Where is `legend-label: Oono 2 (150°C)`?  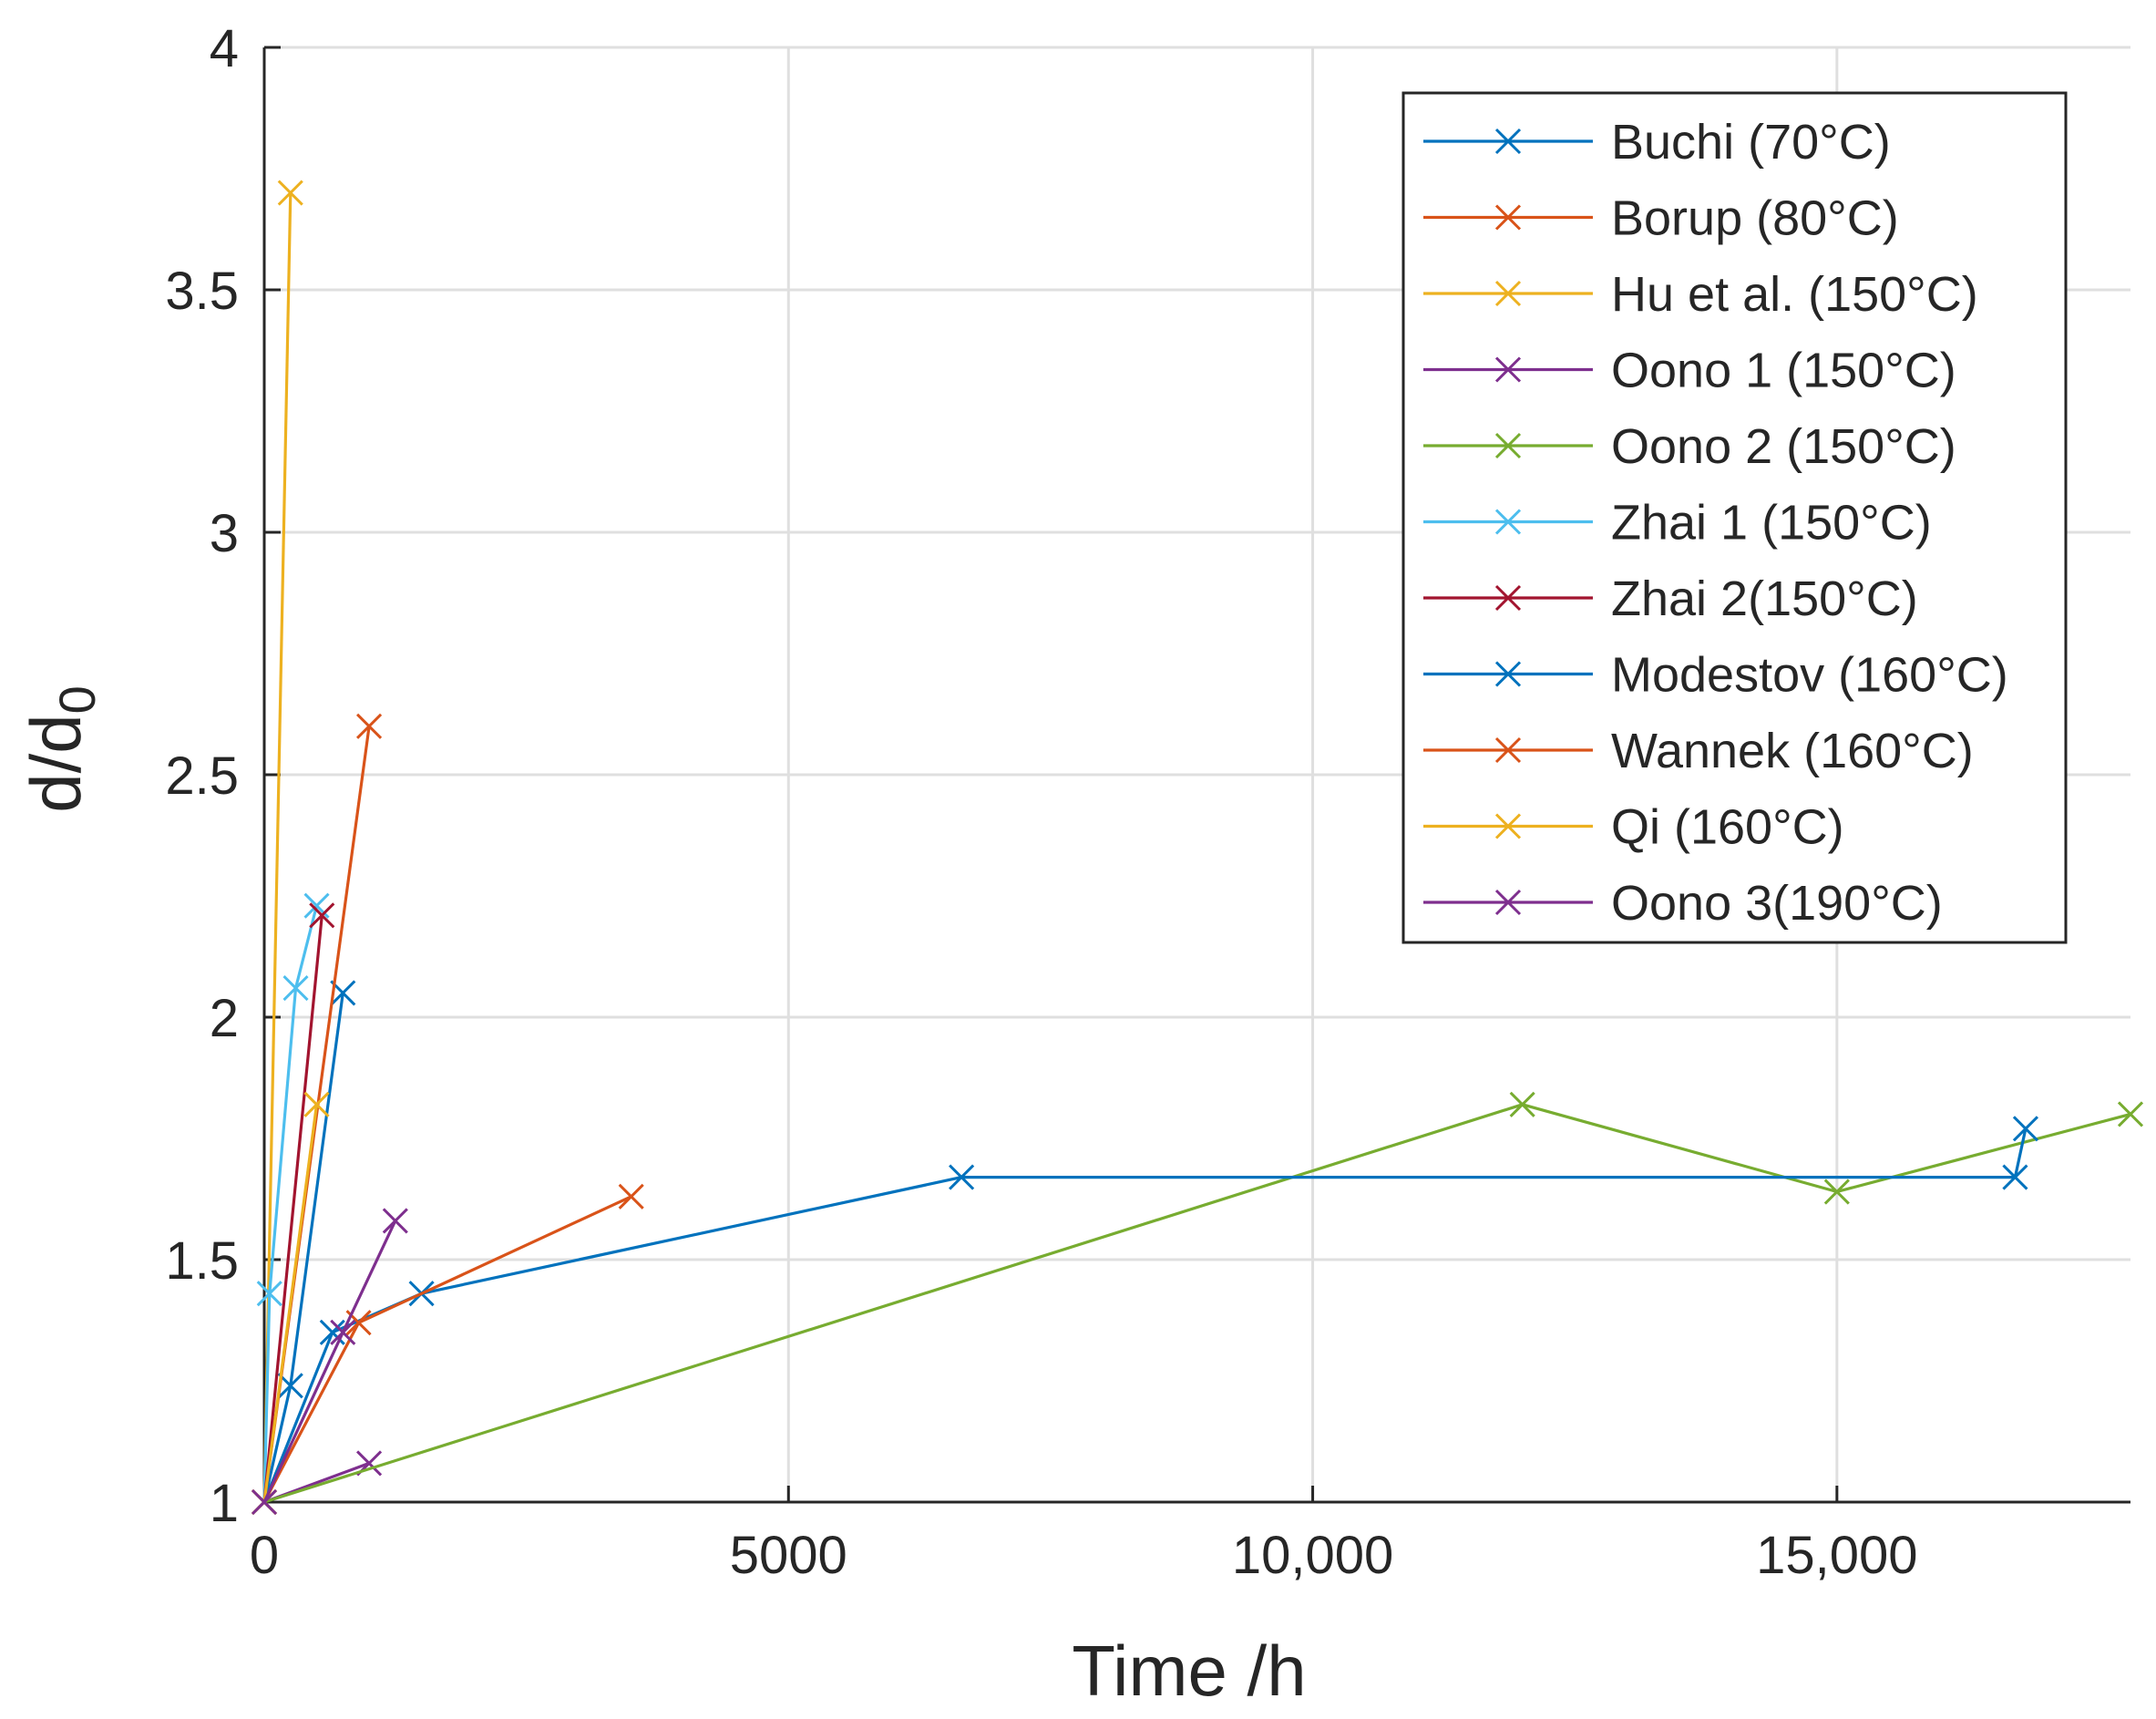
legend-label: Oono 2 (150°C) is located at coordinates (1783, 446).